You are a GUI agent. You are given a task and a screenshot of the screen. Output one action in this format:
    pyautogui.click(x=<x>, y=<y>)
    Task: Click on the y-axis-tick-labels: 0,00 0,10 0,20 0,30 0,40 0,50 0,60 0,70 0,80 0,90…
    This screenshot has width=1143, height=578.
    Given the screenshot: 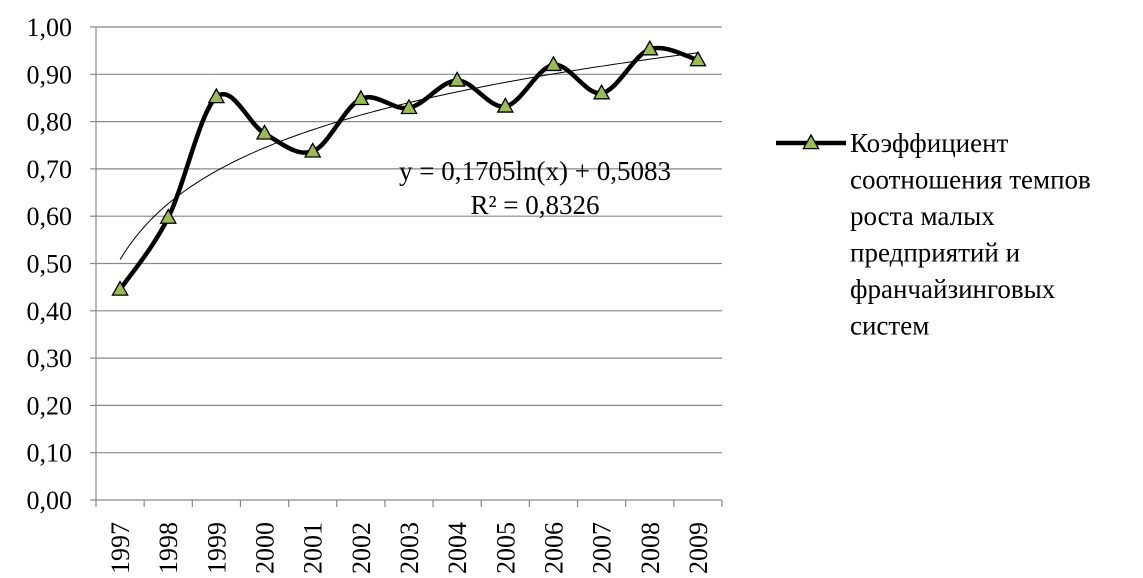 What is the action you would take?
    pyautogui.click(x=50, y=264)
    